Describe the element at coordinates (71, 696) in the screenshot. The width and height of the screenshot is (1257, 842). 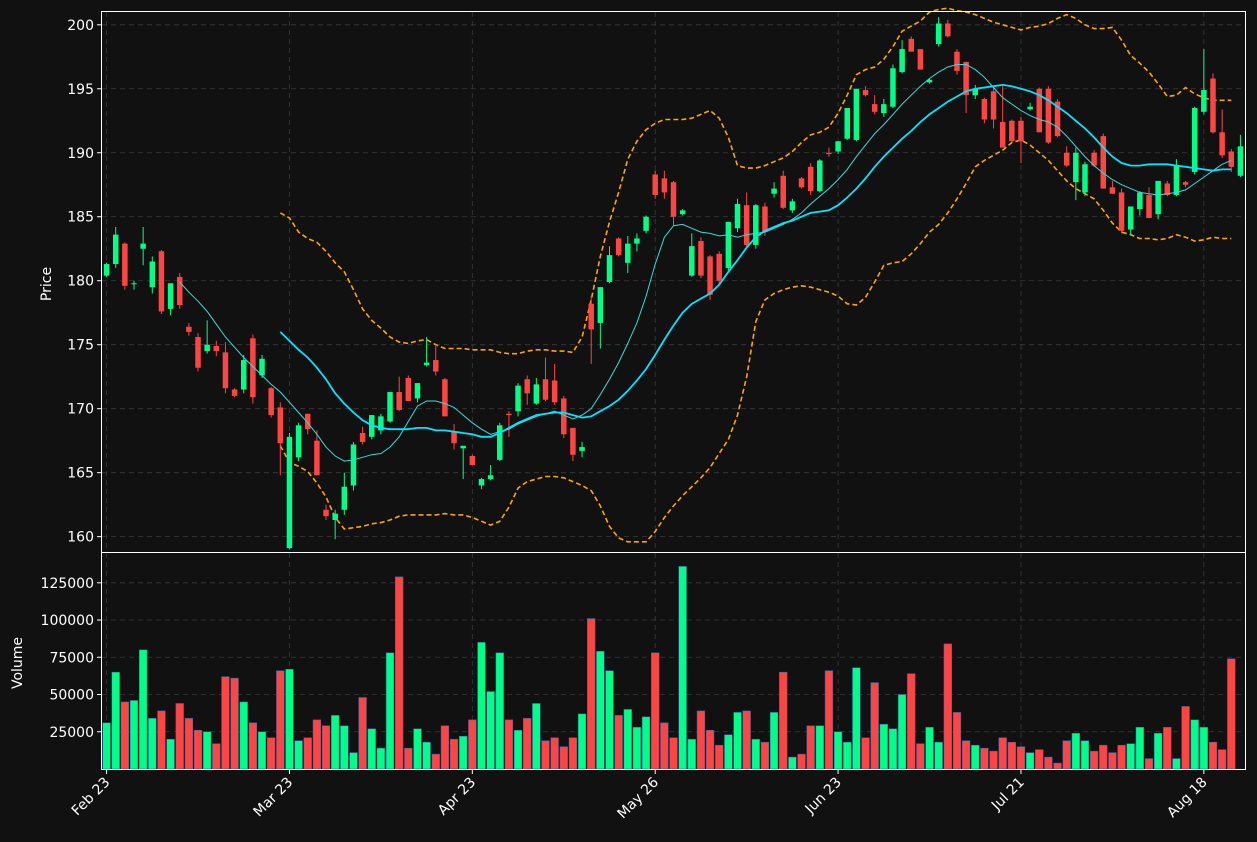
I see `volume-tick-label: 50000` at that location.